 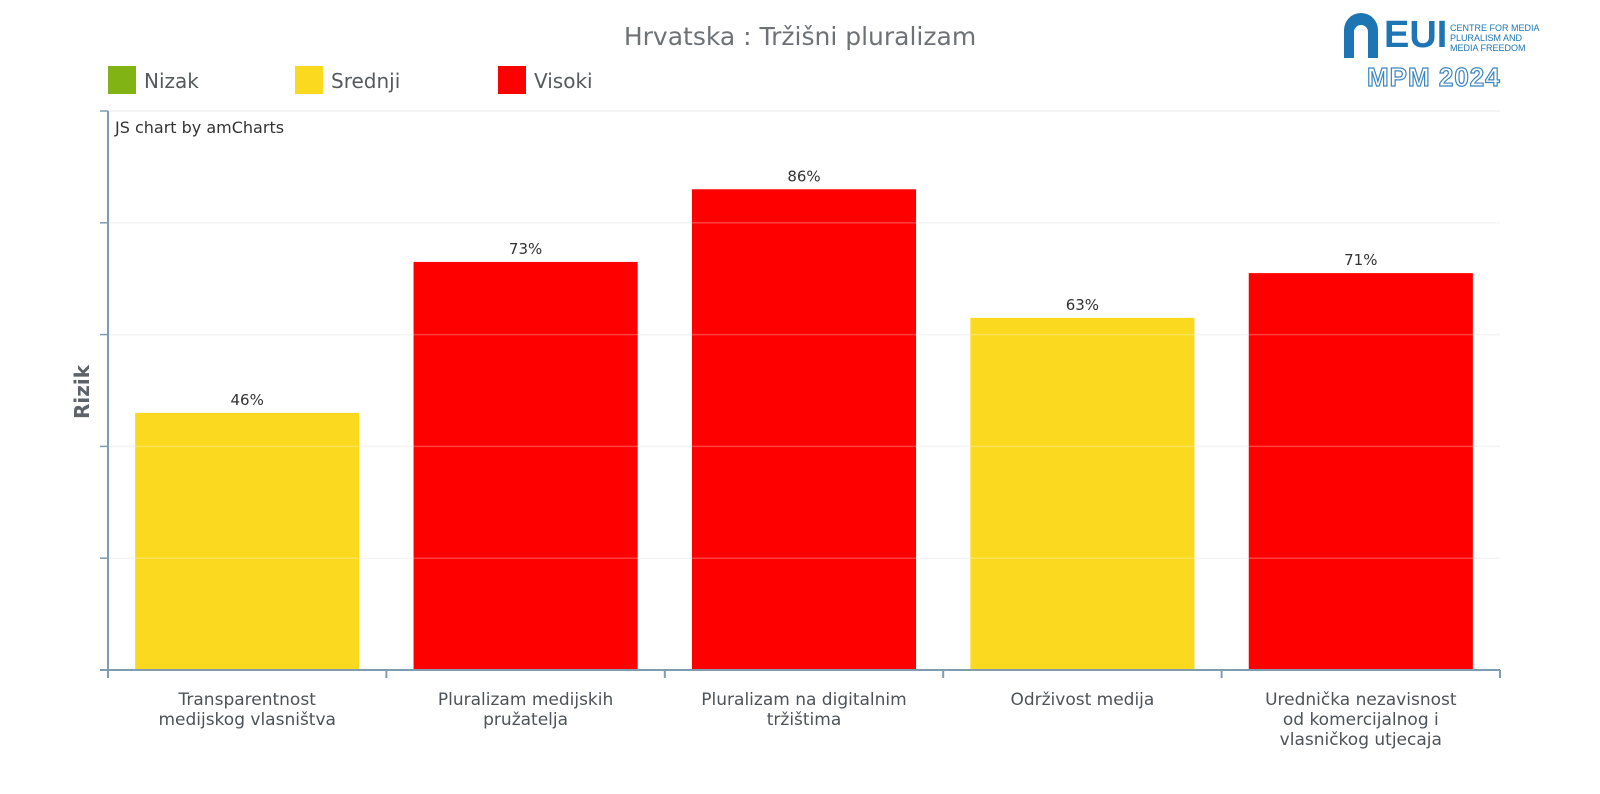 What do you see at coordinates (1361, 740) in the screenshot?
I see `x-tick-label-line: vlasničkog utjecaja` at bounding box center [1361, 740].